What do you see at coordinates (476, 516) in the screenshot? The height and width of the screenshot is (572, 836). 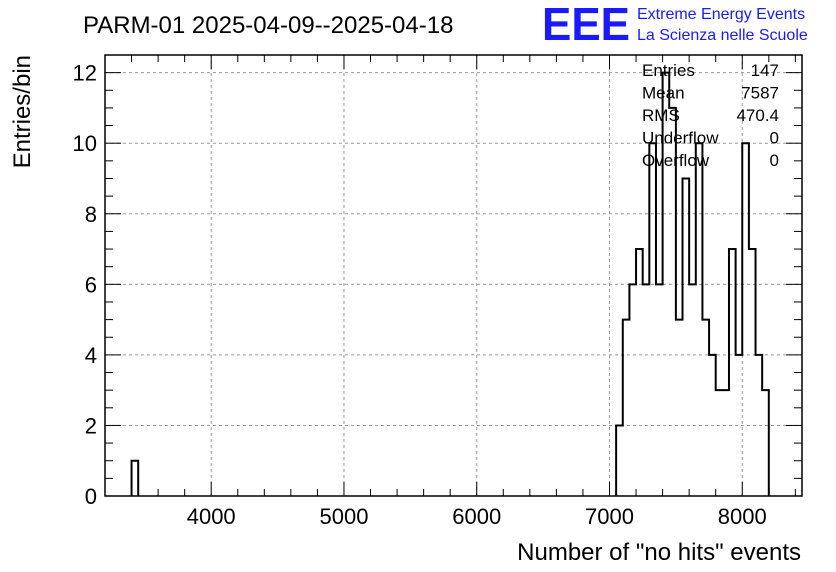 I see `x-tick-label: 6000` at bounding box center [476, 516].